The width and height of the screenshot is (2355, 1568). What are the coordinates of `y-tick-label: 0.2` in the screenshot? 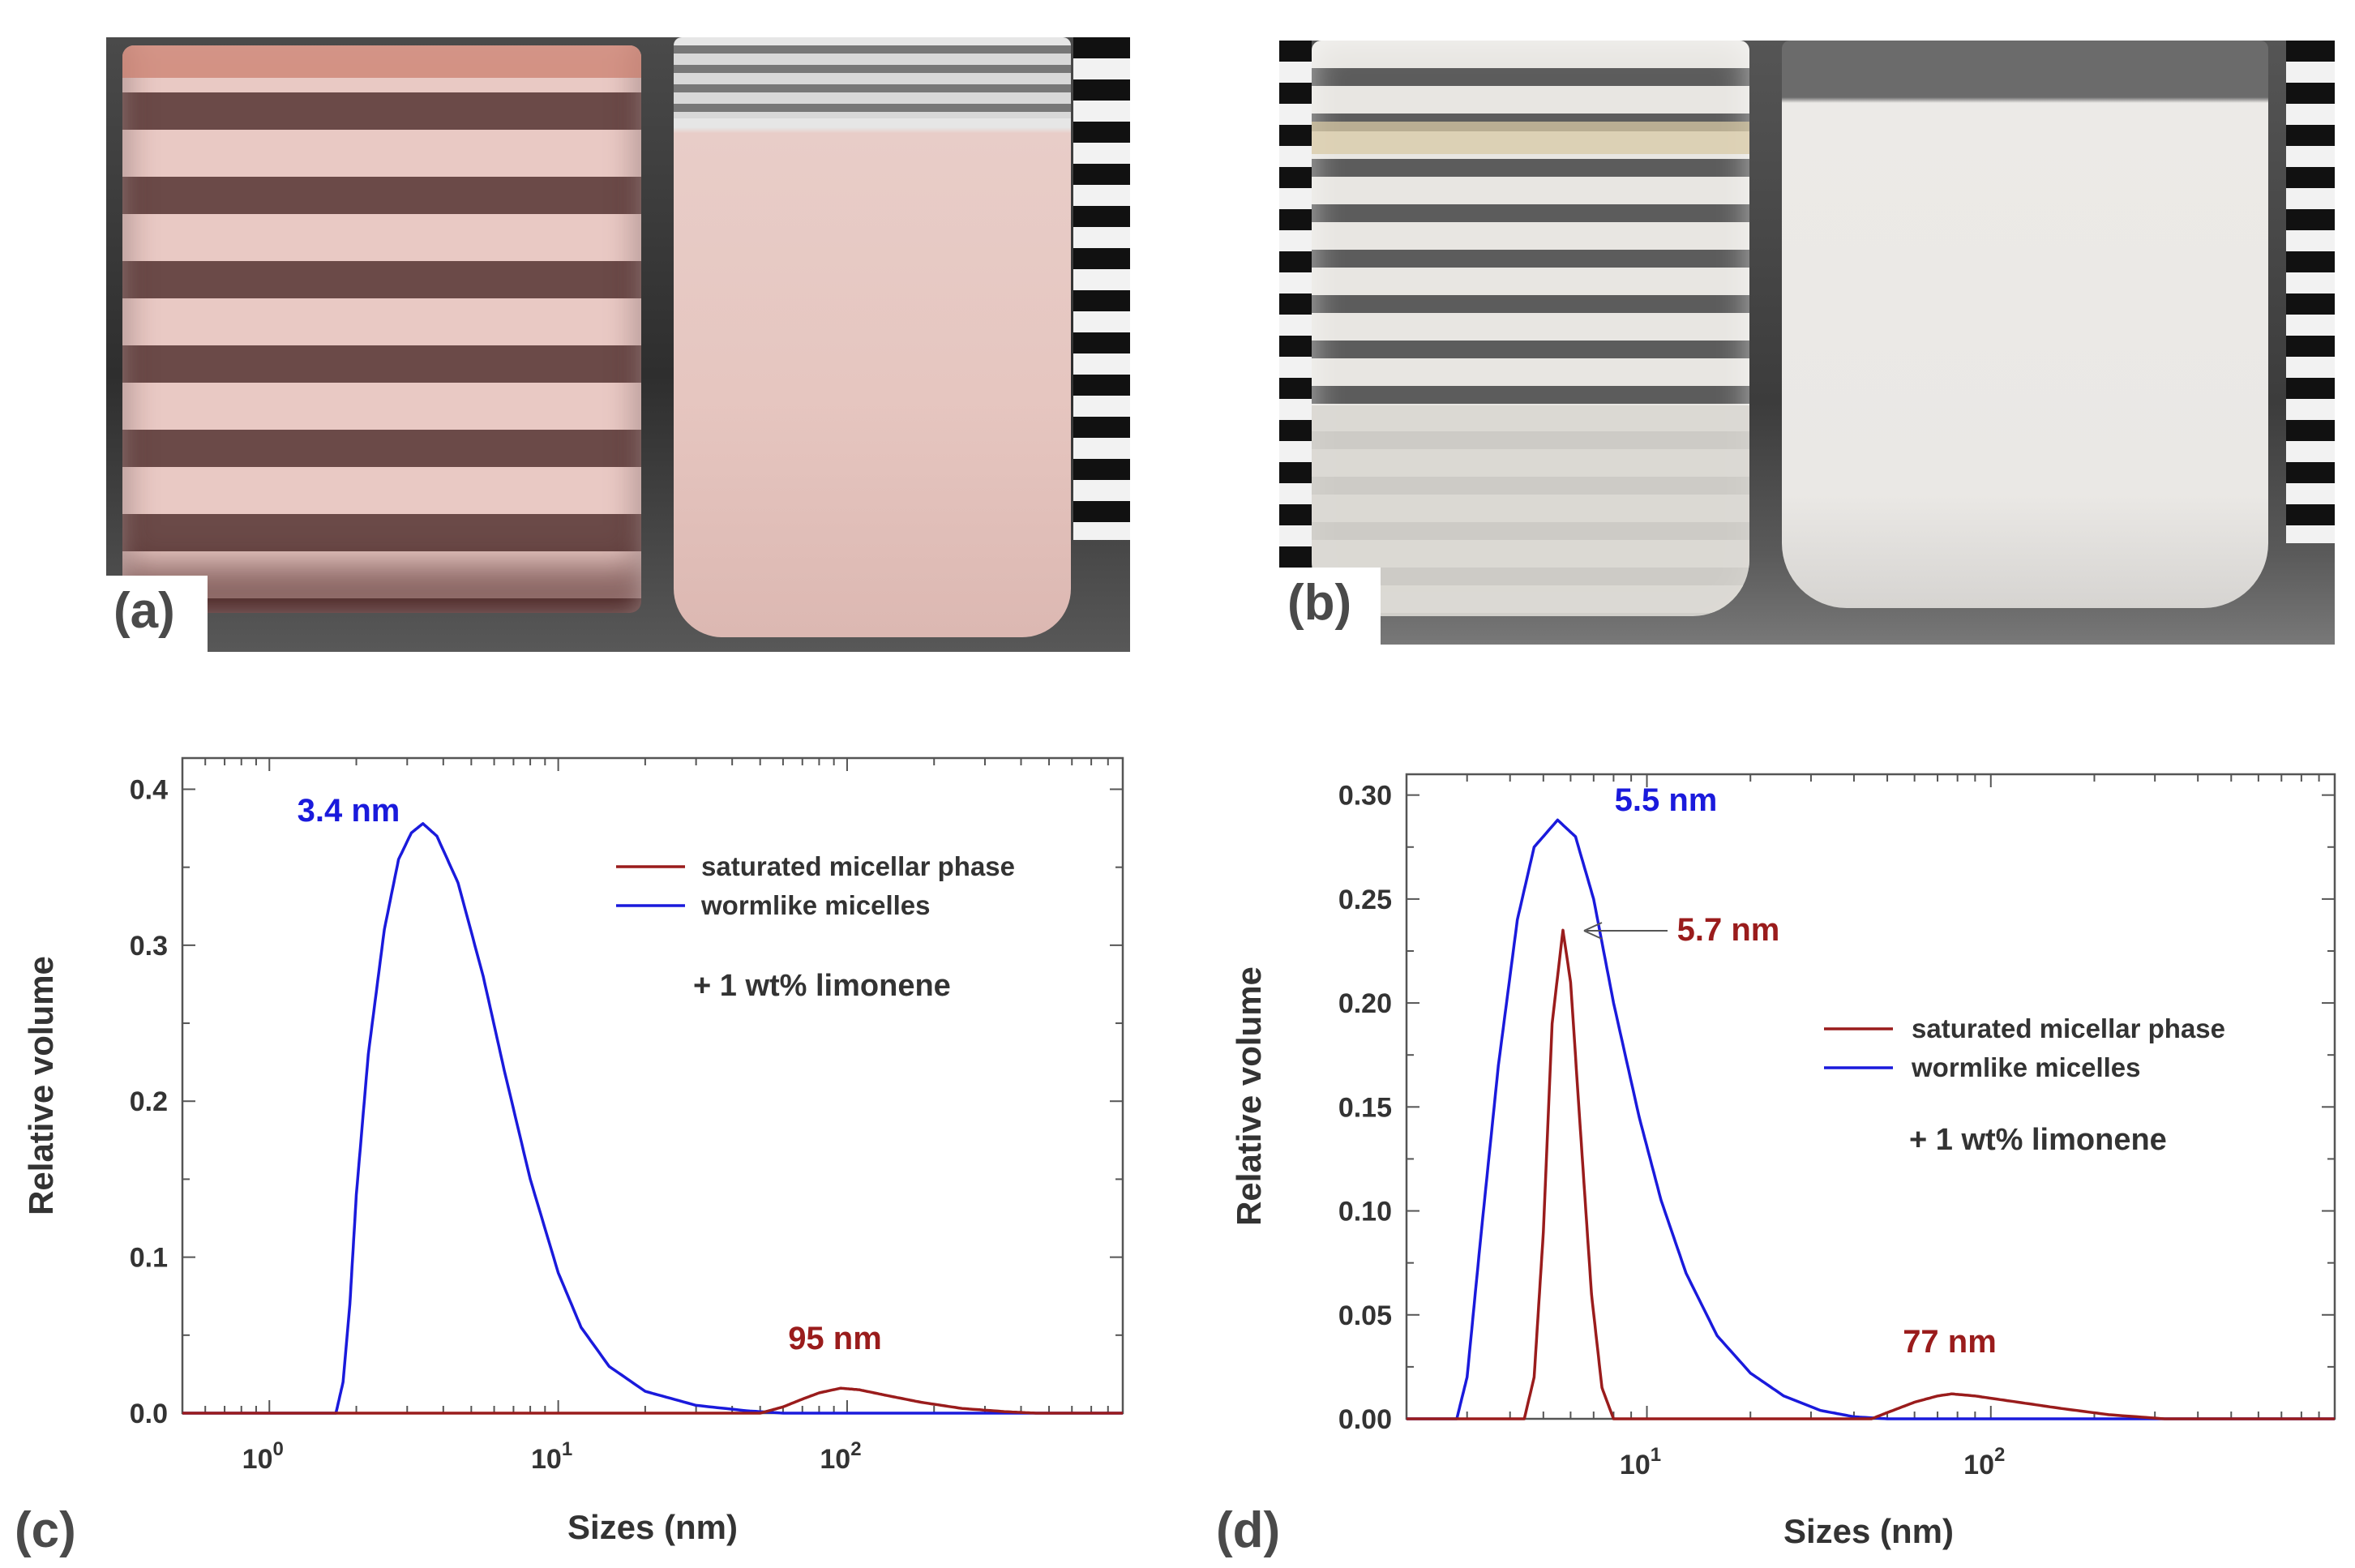 It's located at (149, 1101).